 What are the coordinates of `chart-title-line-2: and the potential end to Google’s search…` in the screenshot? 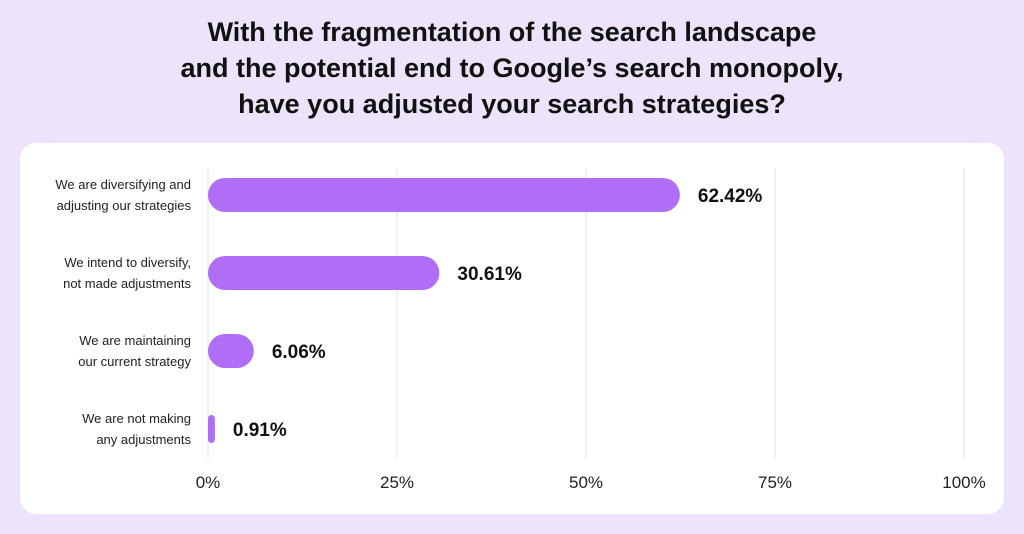 It's located at (512, 68).